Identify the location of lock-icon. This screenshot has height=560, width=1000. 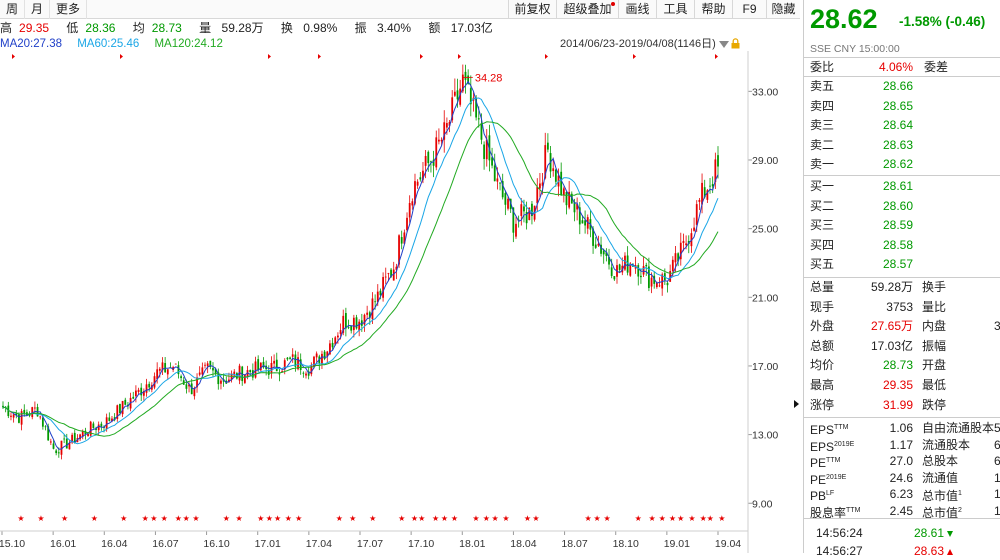
(735, 43).